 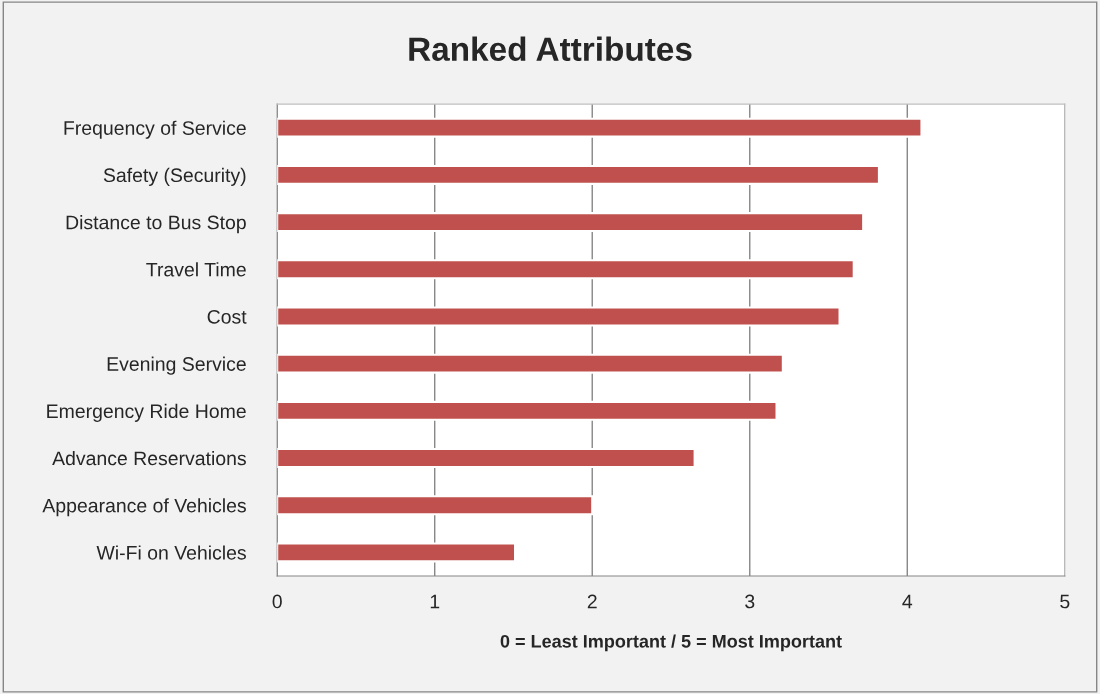 I want to click on x-tick-label: 0, so click(x=277, y=601).